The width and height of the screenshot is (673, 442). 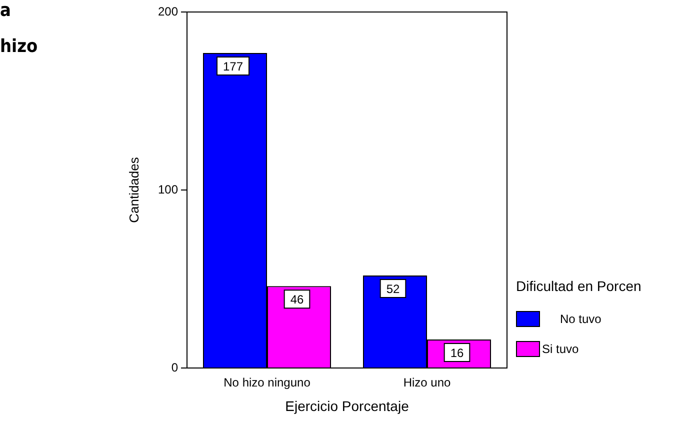 I want to click on x-axis-title: Ejercicio Porcentaje, so click(x=347, y=406).